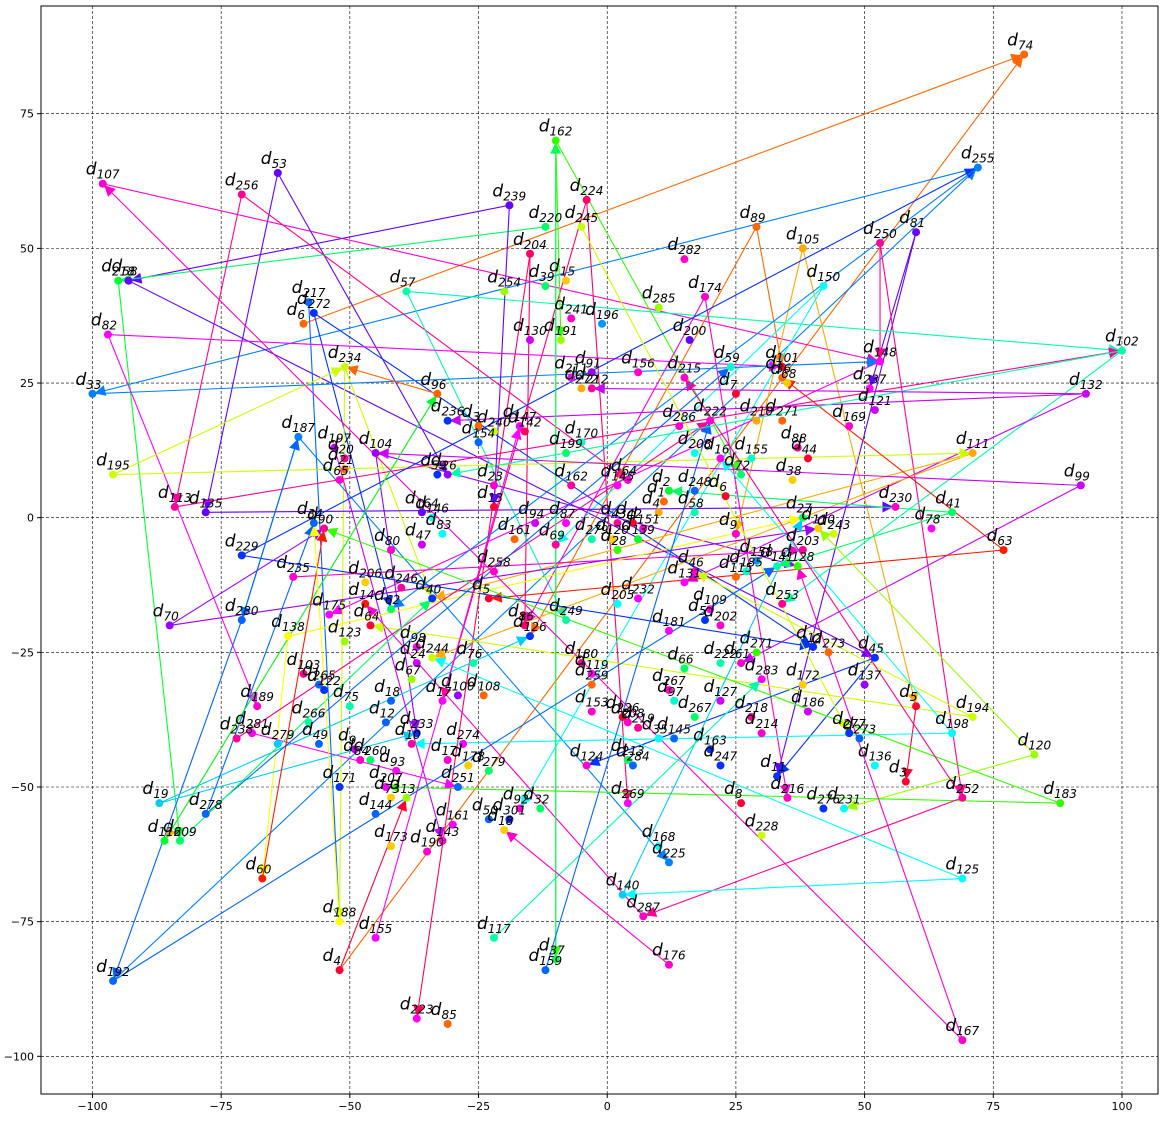 The height and width of the screenshot is (1122, 1164). What do you see at coordinates (418, 532) in the screenshot?
I see `node-label: d47` at bounding box center [418, 532].